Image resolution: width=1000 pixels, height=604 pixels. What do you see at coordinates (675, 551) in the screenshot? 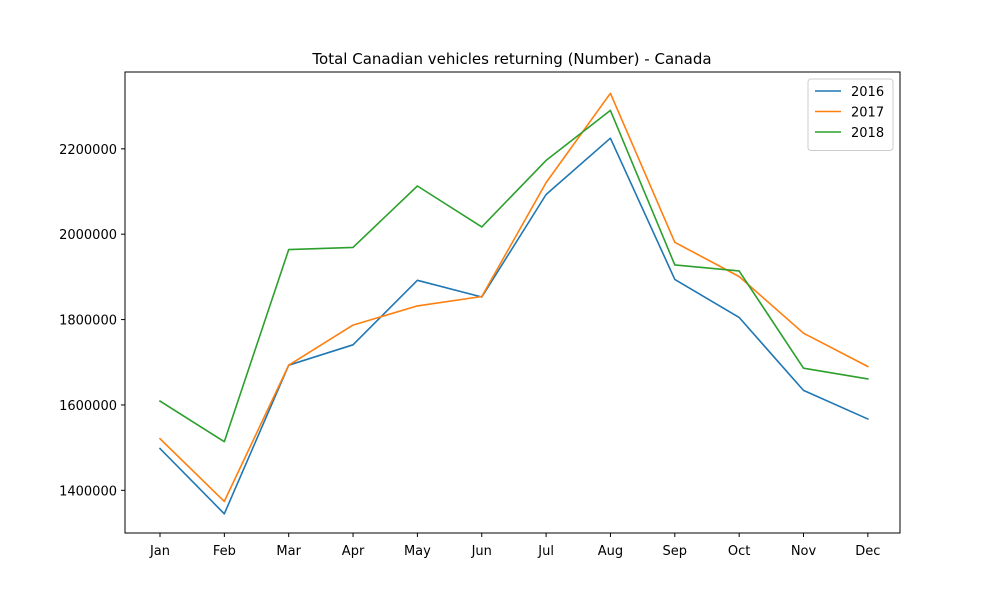
I see `x-tick-label: Sep` at bounding box center [675, 551].